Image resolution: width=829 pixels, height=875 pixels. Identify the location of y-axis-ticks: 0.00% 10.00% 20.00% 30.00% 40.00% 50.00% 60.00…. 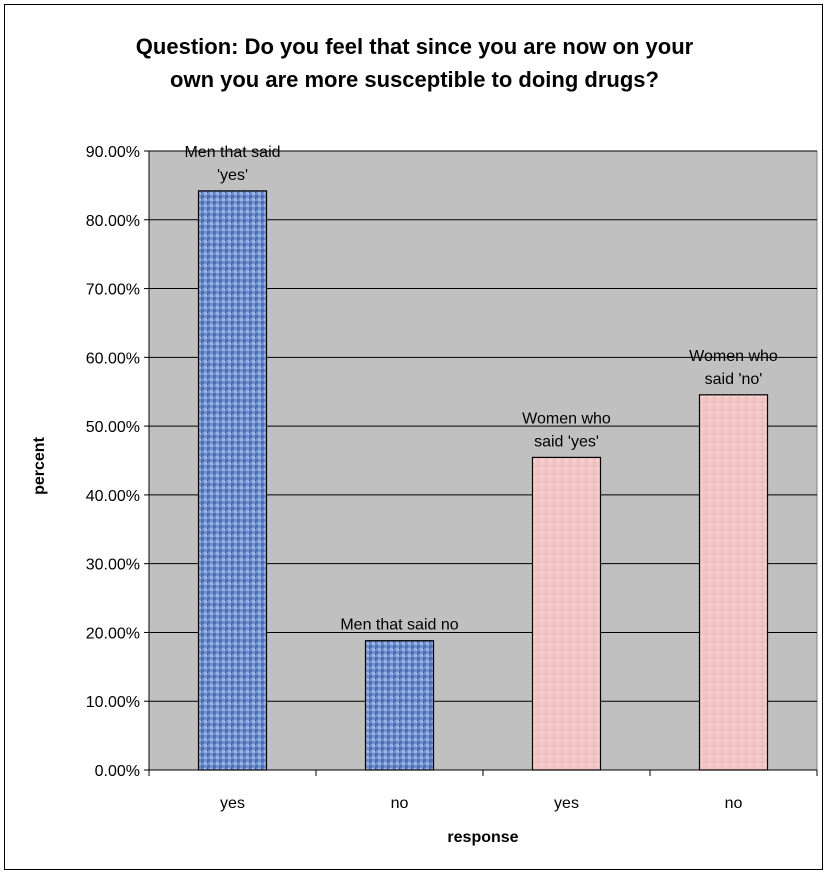
(118, 462).